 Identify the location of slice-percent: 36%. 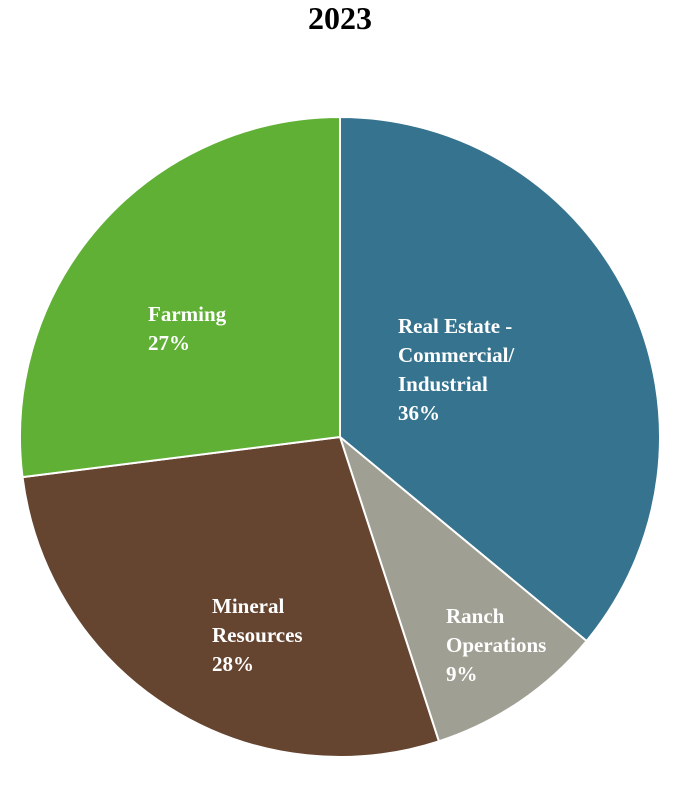
(419, 413).